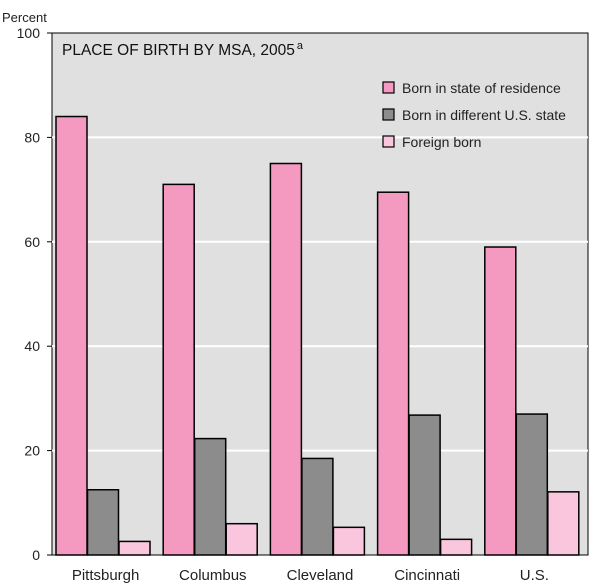 Image resolution: width=590 pixels, height=584 pixels. I want to click on chart-title-superscript: a, so click(300, 46).